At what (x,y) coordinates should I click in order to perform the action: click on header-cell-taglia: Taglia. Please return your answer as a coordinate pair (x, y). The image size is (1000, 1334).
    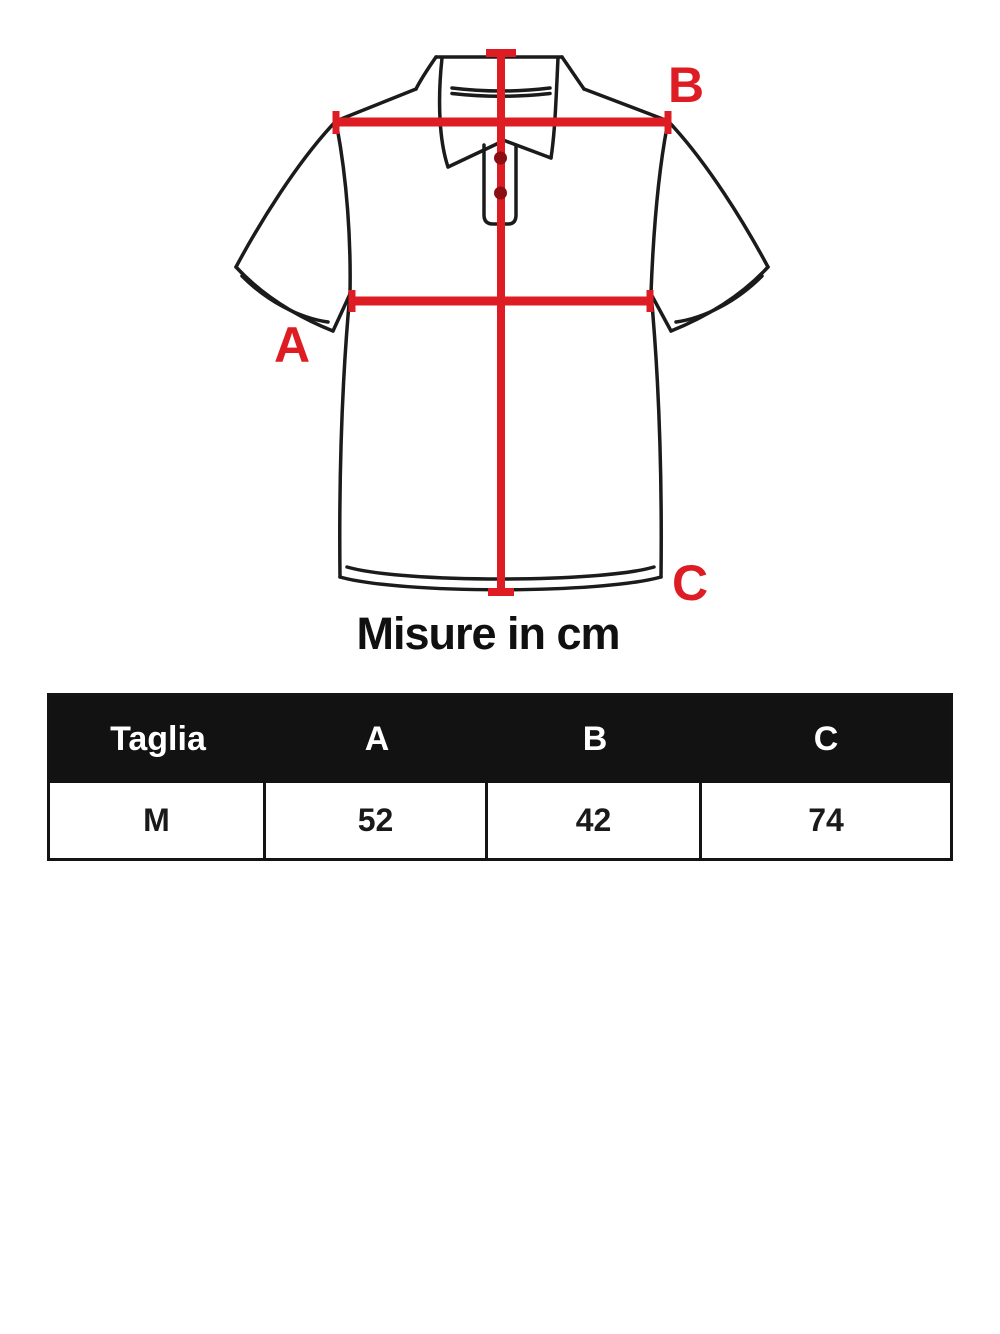
    Looking at the image, I should click on (158, 739).